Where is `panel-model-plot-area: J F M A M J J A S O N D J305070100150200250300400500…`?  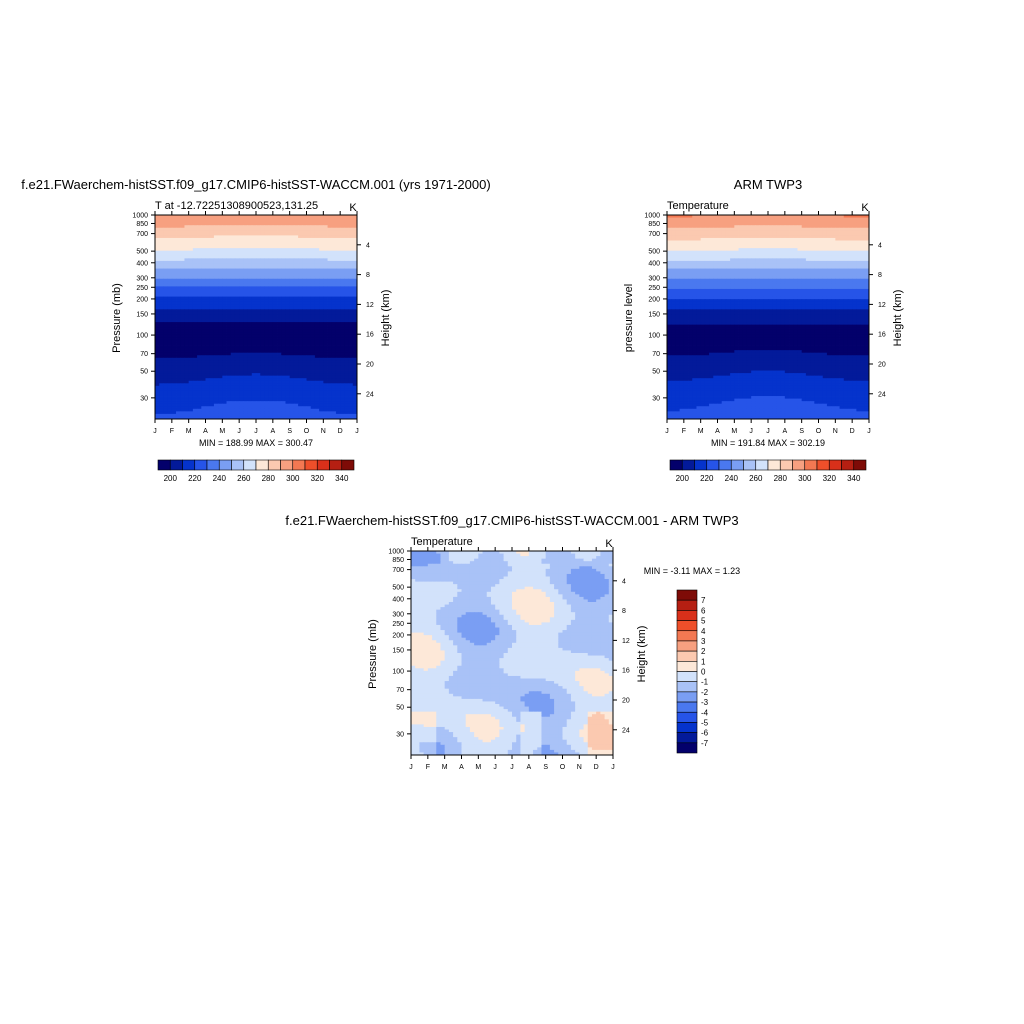
panel-model-plot-area: J F M A M J J A S O N D J305070100150200250300400500… is located at coordinates (253, 323).